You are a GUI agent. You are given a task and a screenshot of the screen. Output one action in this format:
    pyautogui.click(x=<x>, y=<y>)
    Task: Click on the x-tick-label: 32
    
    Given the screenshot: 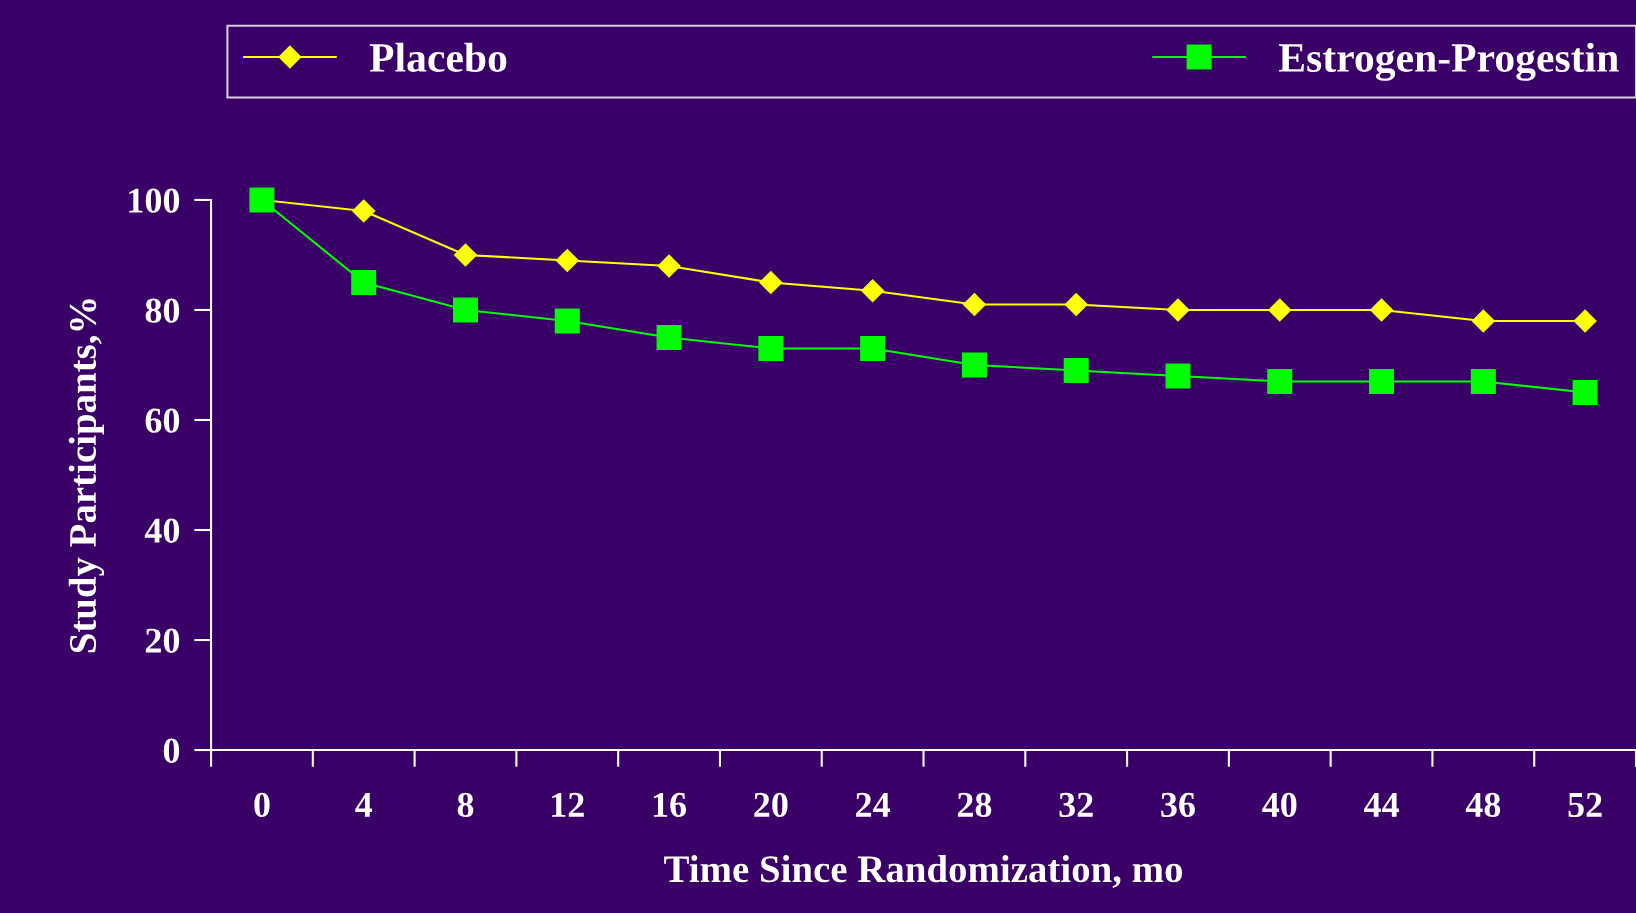 What is the action you would take?
    pyautogui.click(x=1076, y=805)
    